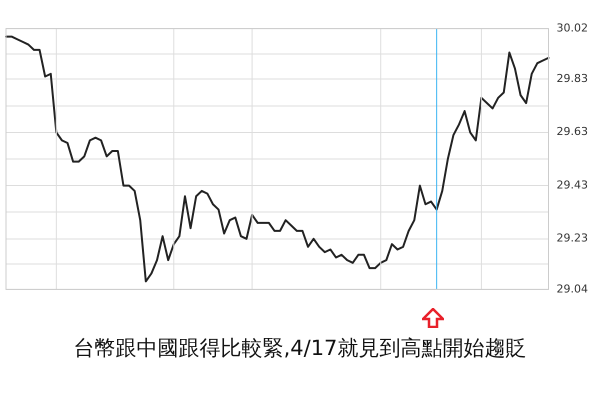 The height and width of the screenshot is (398, 600). Describe the element at coordinates (300, 348) in the screenshot. I see `text: 台幣跟中國跟得比較緊,4/17就見到高點開始趨貶` at that location.